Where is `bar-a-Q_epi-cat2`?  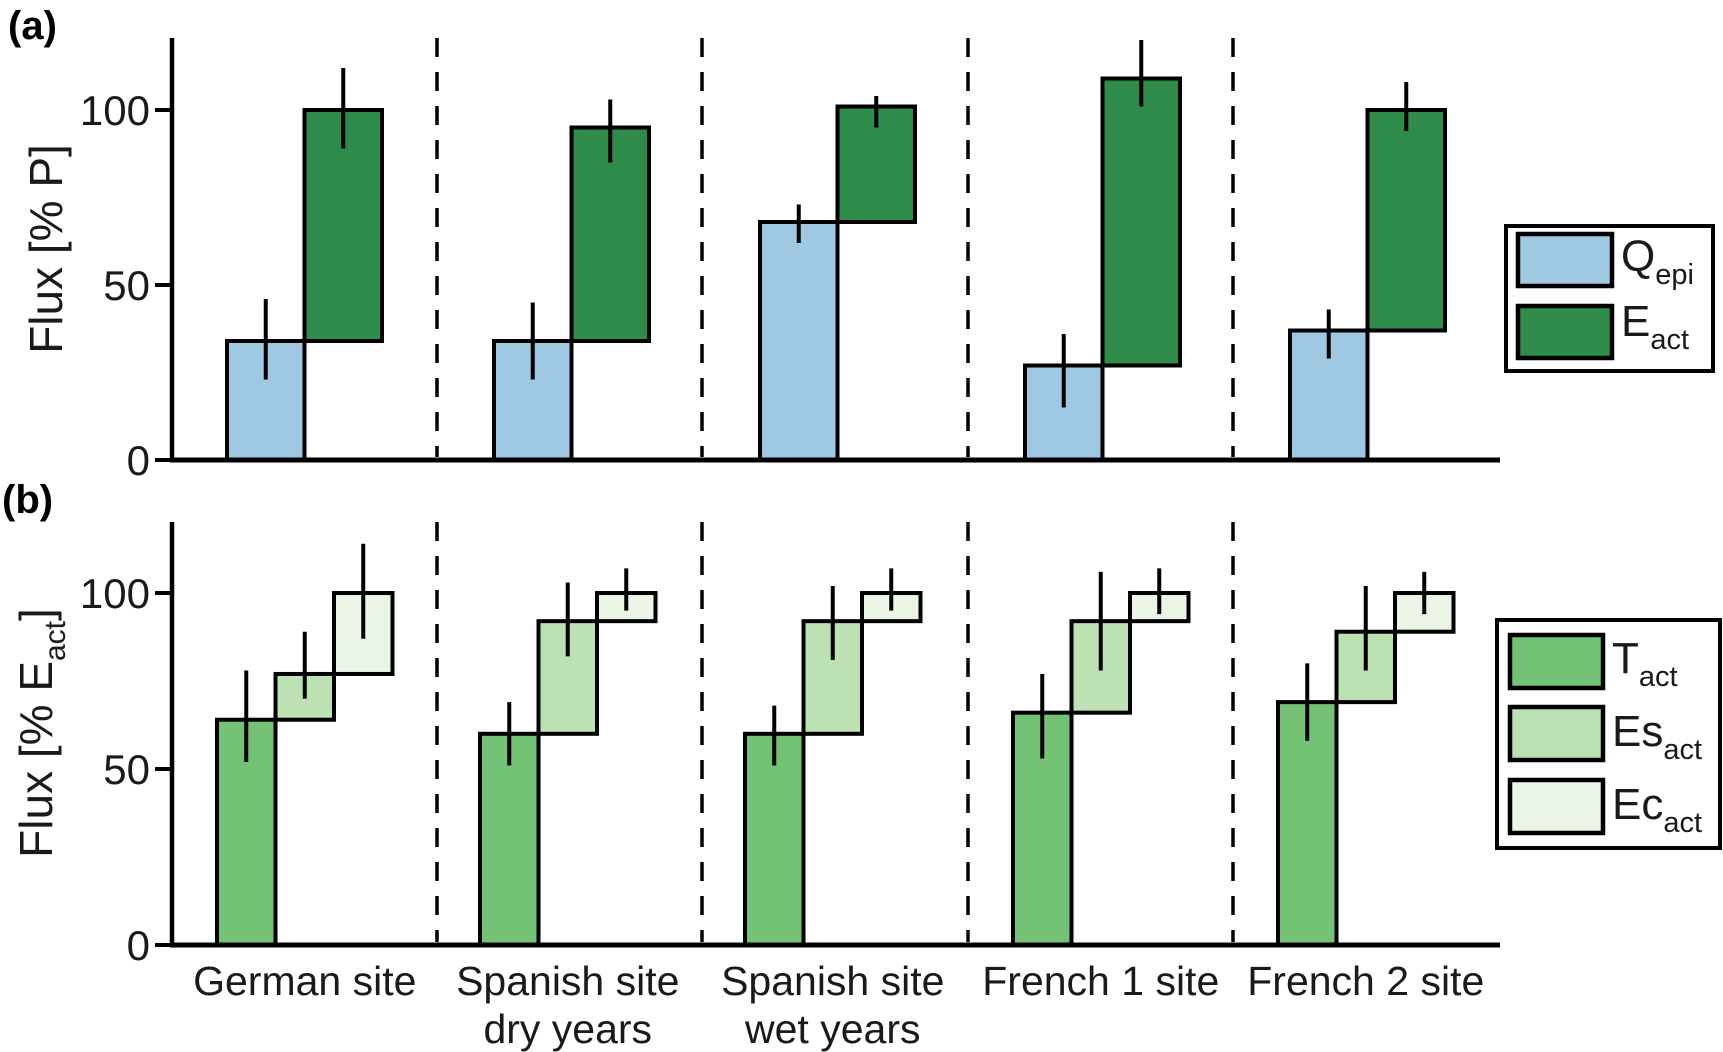
bar-a-Q_epi-cat2 is located at coordinates (799, 341).